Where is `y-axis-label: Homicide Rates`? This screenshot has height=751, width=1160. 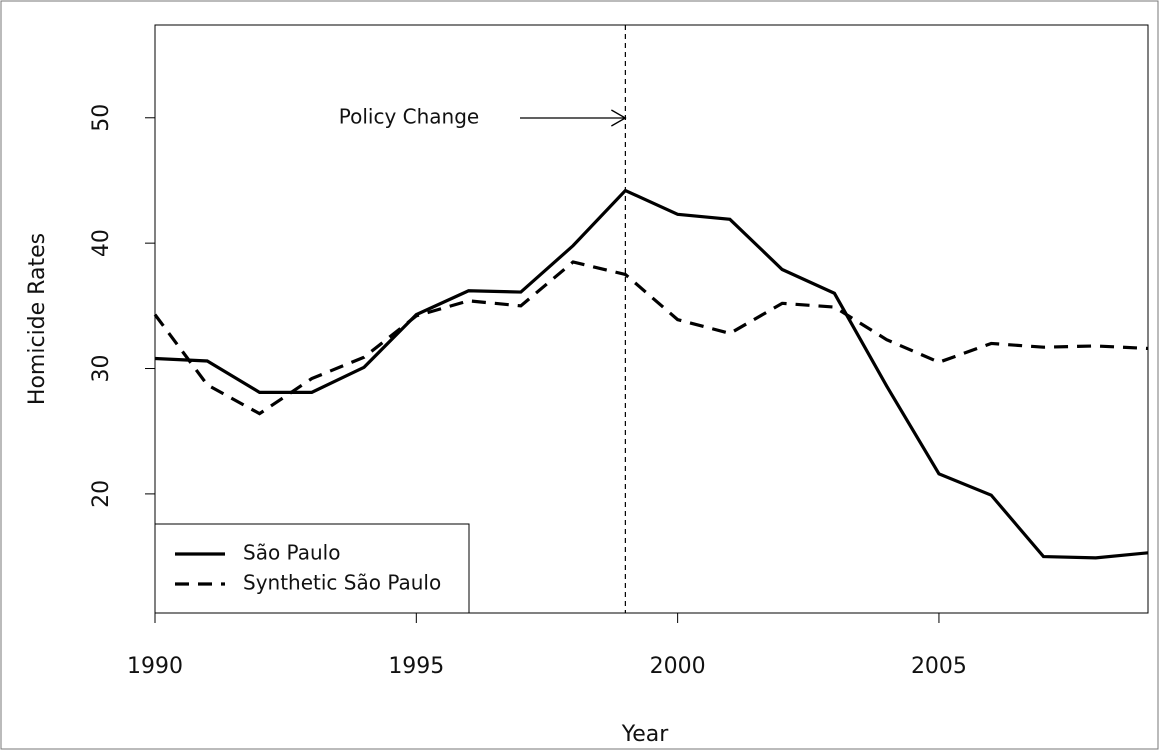 y-axis-label: Homicide Rates is located at coordinates (37, 319).